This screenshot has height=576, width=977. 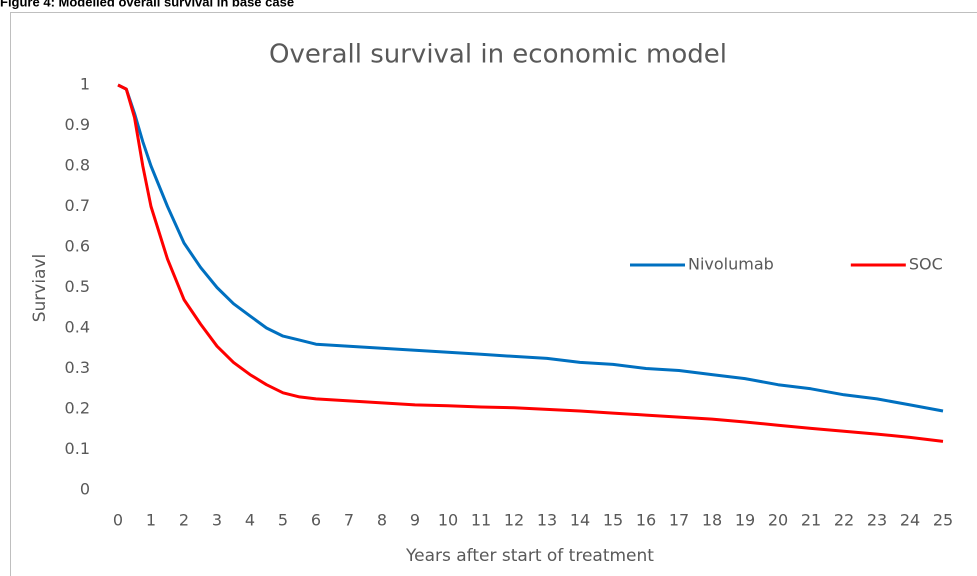 What do you see at coordinates (77, 124) in the screenshot?
I see `y-tick-label: 0.9` at bounding box center [77, 124].